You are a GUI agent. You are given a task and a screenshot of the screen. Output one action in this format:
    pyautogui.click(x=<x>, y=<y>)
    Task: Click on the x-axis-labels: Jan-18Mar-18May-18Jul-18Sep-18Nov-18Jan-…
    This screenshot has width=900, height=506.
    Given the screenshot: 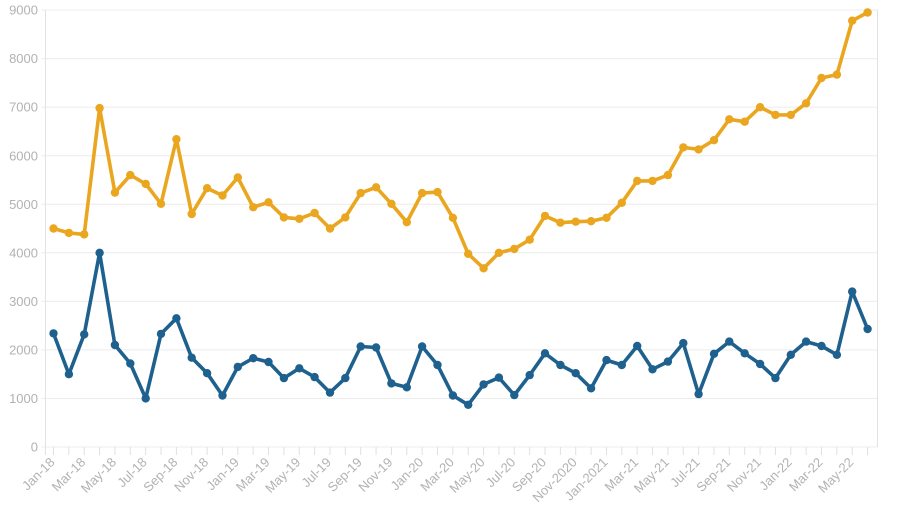 What is the action you would take?
    pyautogui.click(x=437, y=480)
    